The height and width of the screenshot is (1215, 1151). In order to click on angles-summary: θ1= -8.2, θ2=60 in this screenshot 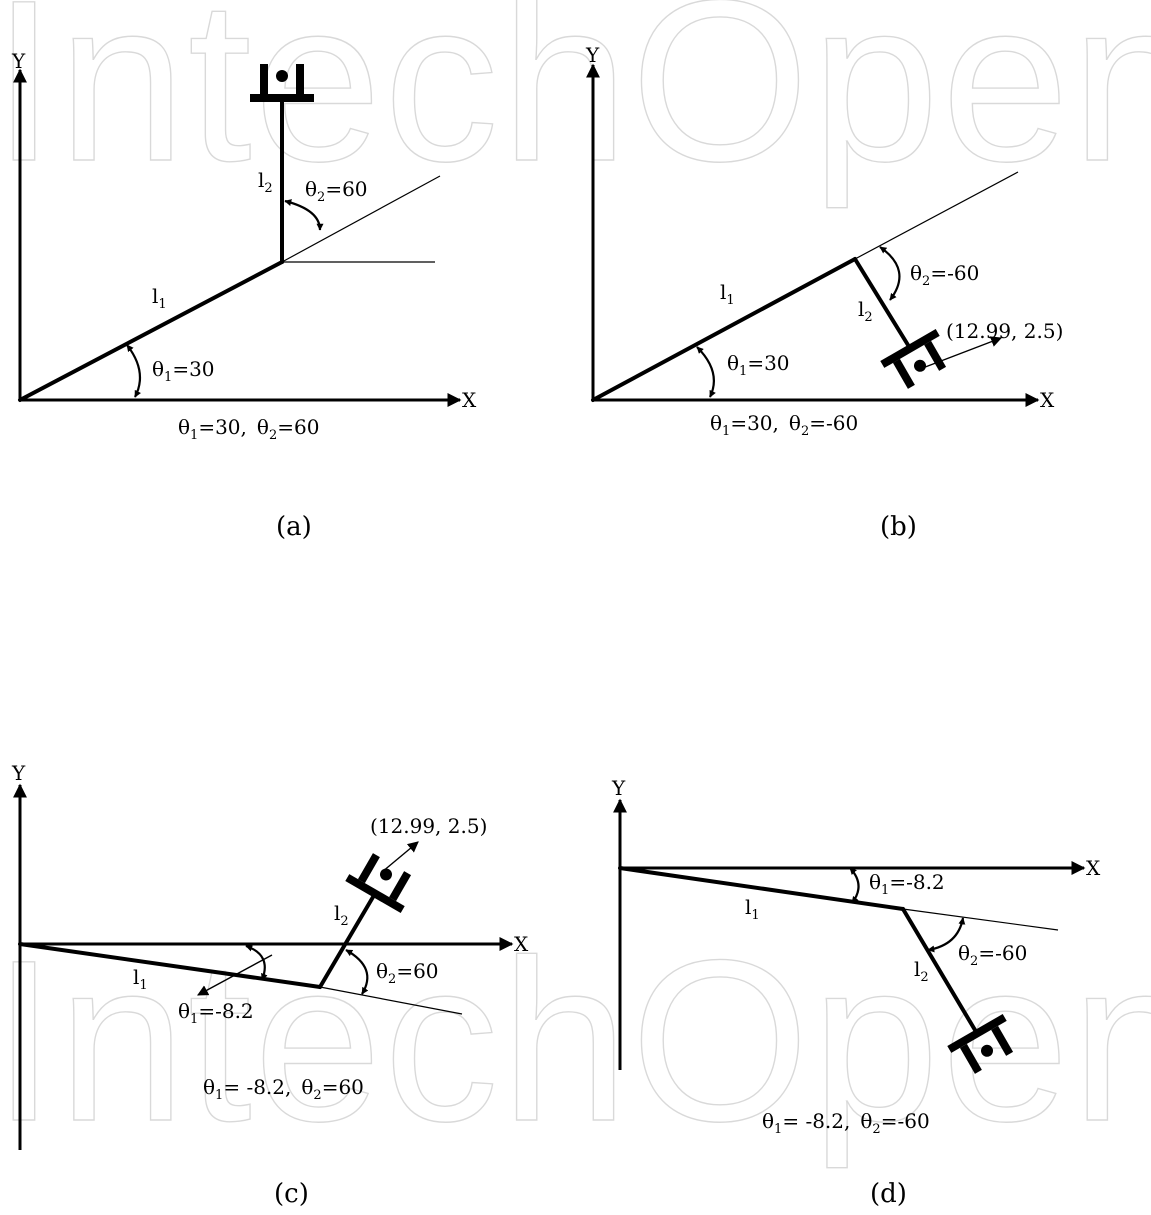, I will do `click(283, 1089)`.